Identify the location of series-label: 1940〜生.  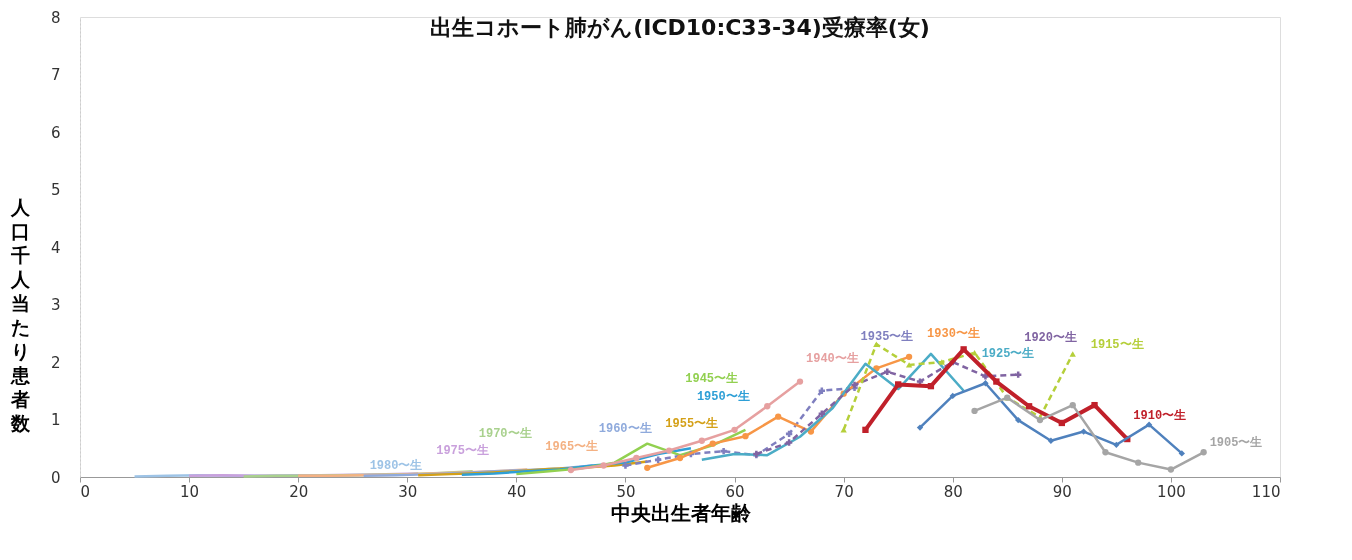
(832, 358).